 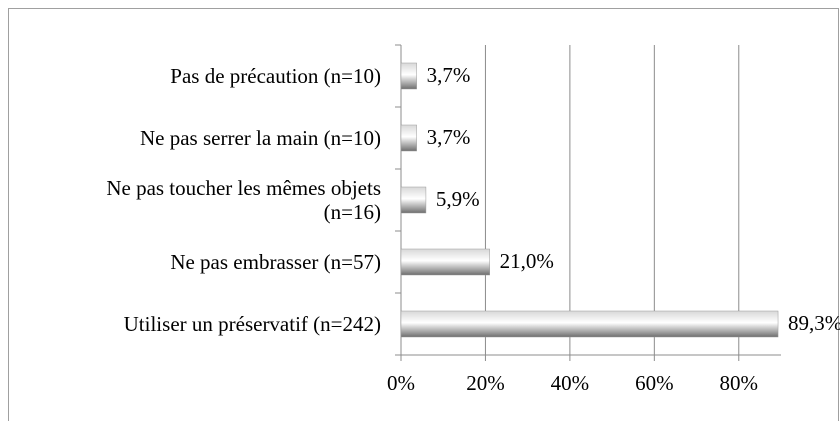 I want to click on y-tick-label: Ne pas embrasser (n=57), so click(x=275, y=262).